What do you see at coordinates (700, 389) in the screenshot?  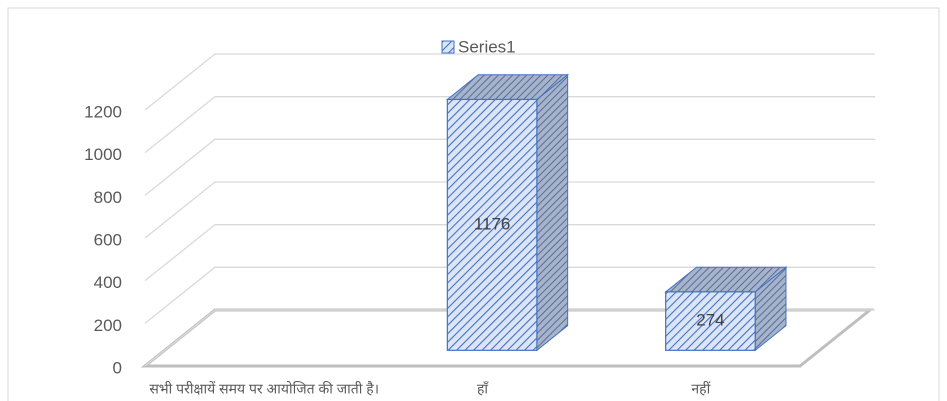 I see `x-tick-label: नहीं` at bounding box center [700, 389].